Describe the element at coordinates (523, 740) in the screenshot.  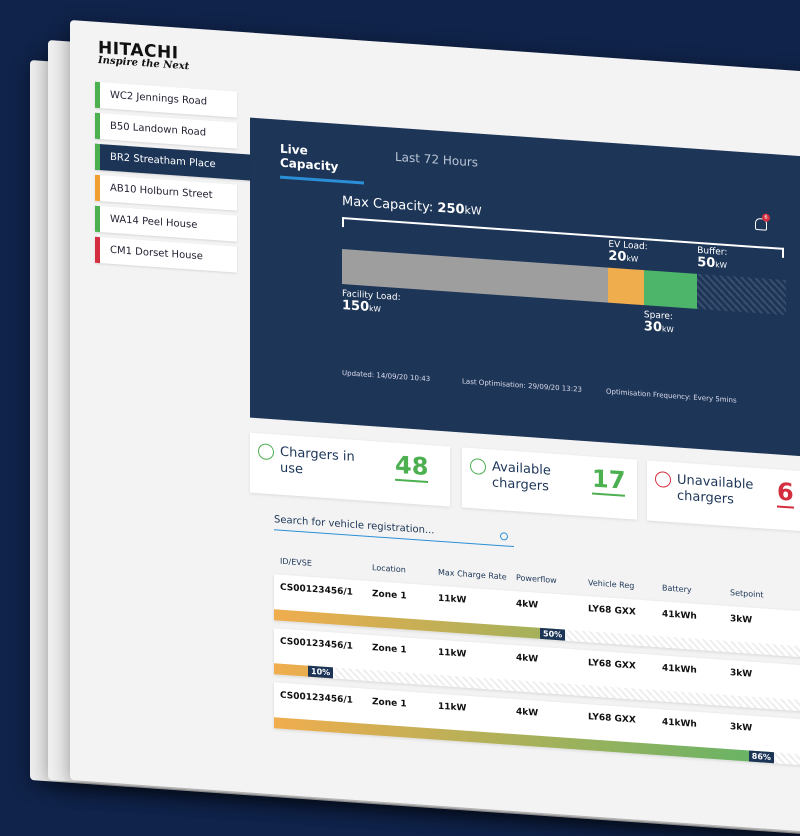
I see `progress-fill` at that location.